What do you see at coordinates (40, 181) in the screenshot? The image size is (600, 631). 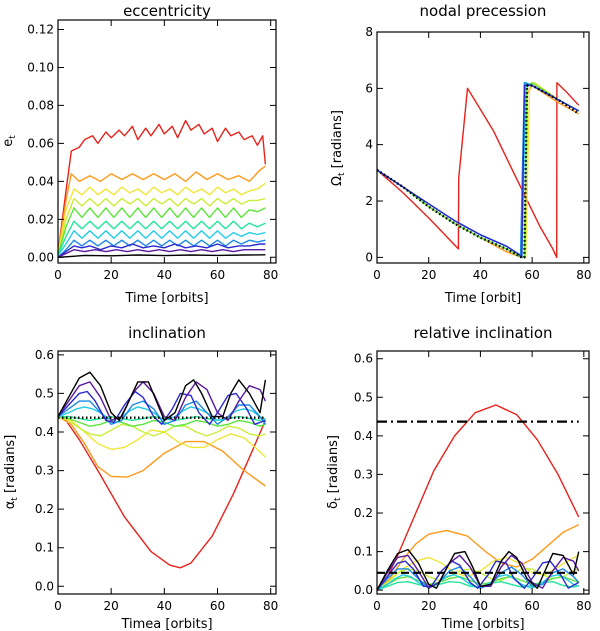 I see `y-tick-label: 0.04` at bounding box center [40, 181].